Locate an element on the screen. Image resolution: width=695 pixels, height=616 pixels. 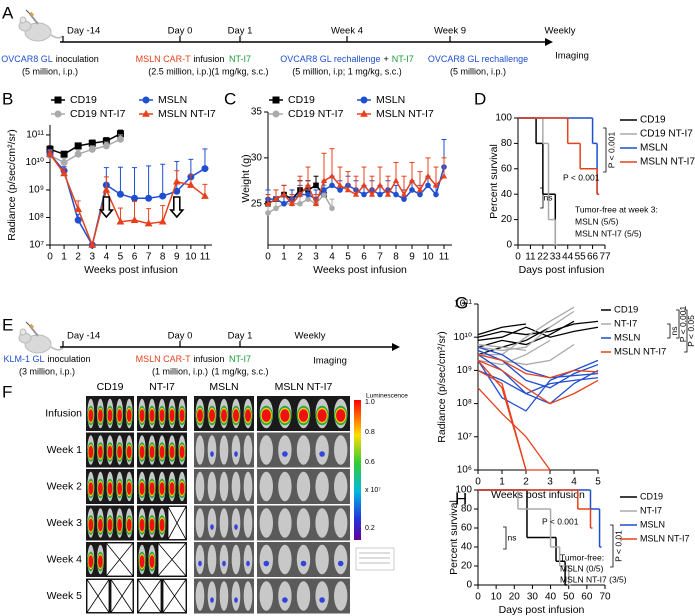
x-tick-label: 6 is located at coordinates (135, 257).